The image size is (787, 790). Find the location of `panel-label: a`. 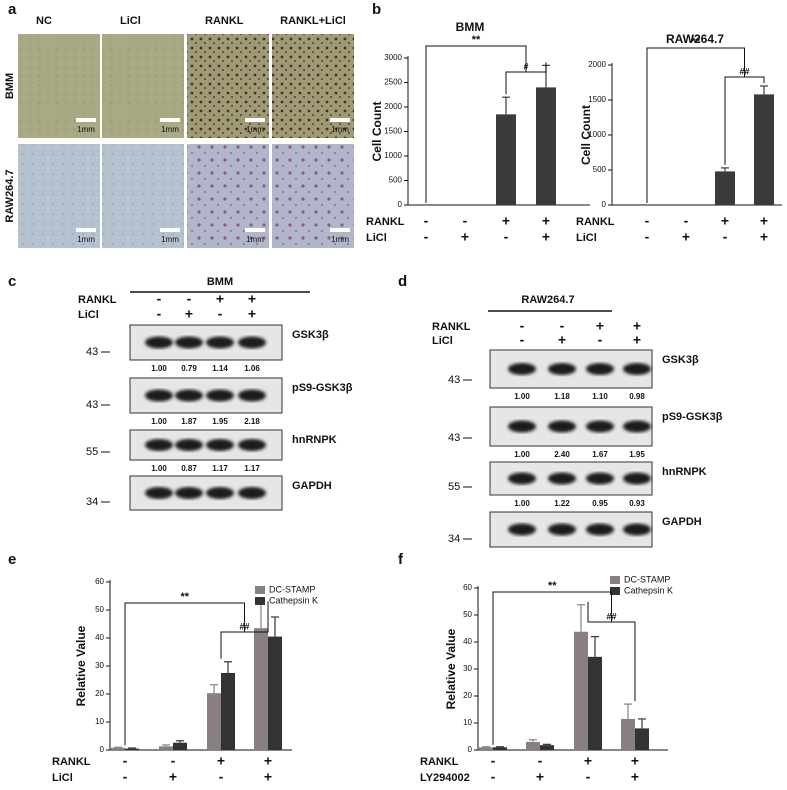

panel-label: a is located at coordinates (12, 9).